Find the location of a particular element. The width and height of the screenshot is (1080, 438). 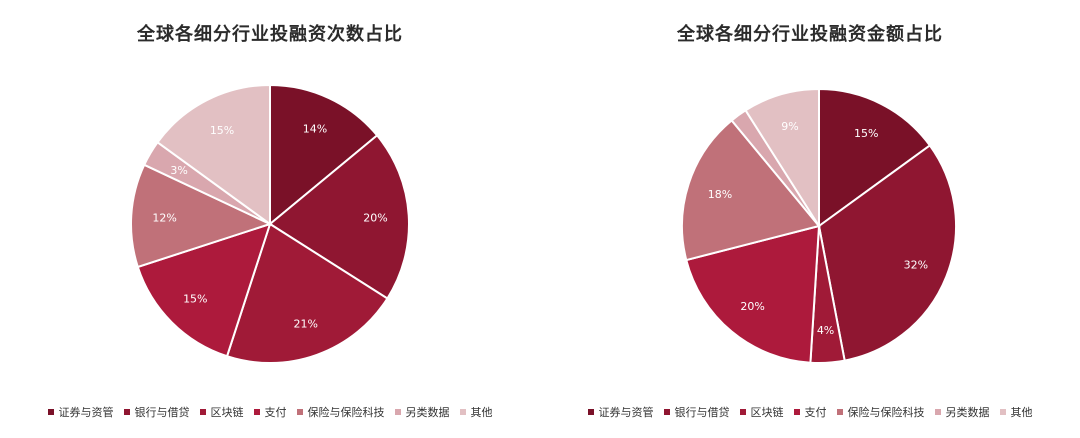

slice-label: 9% is located at coordinates (789, 126).